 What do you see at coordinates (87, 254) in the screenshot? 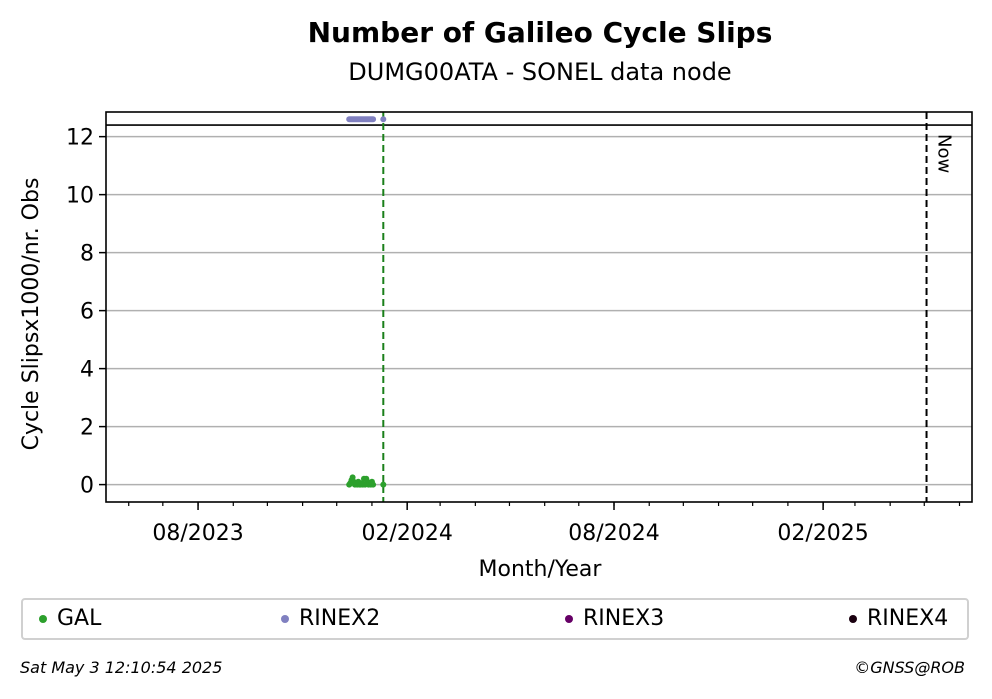
I see `y-tick-label: 8` at bounding box center [87, 254].